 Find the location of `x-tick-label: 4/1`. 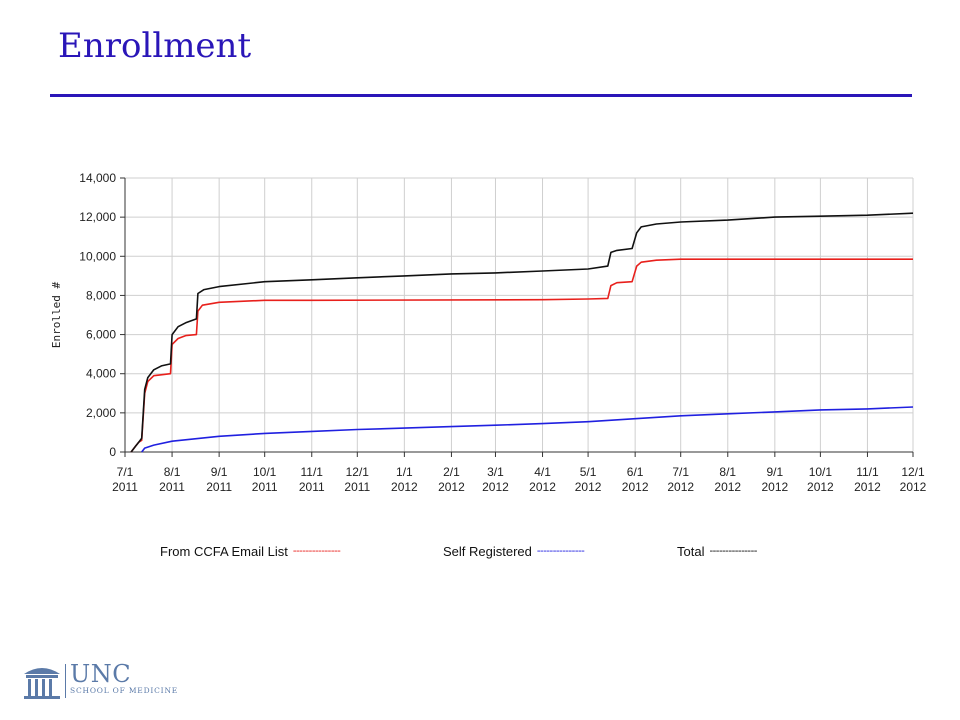

x-tick-label: 4/1 is located at coordinates (542, 472).